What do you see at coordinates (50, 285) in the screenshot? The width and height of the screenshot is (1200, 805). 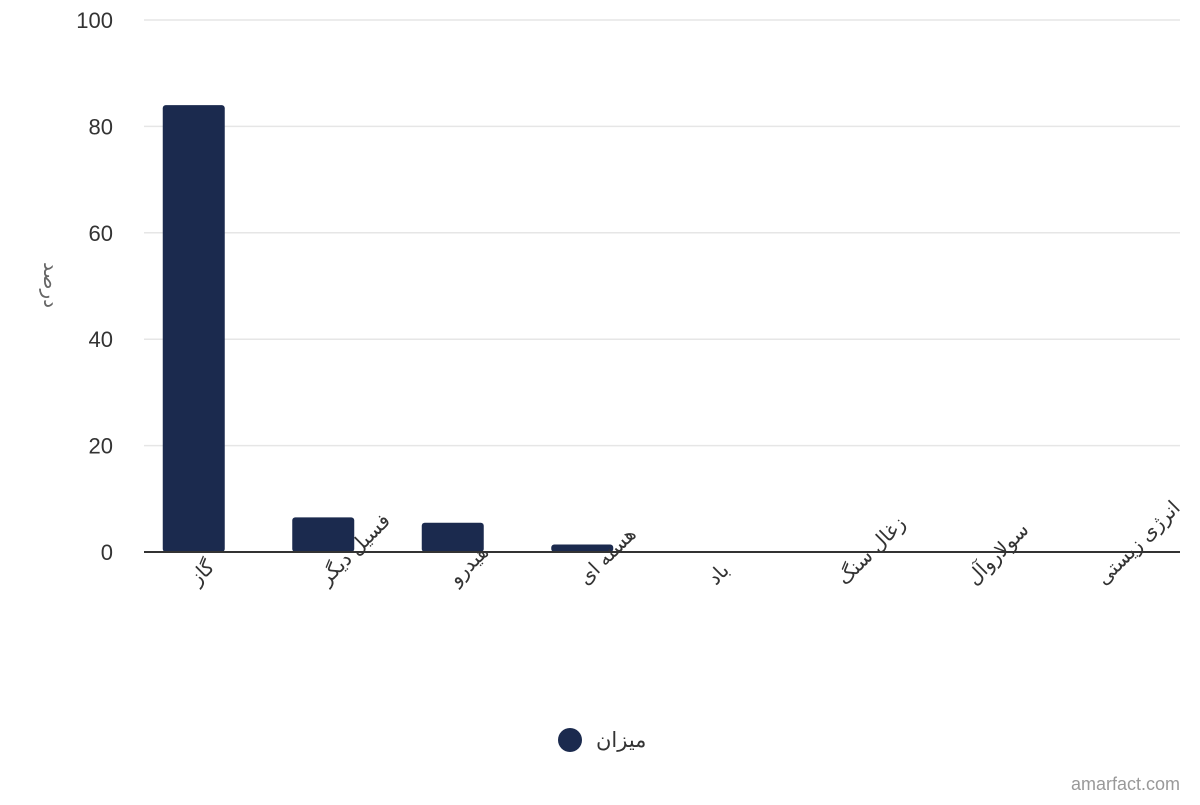 I see `y-axis-title: درصد` at bounding box center [50, 285].